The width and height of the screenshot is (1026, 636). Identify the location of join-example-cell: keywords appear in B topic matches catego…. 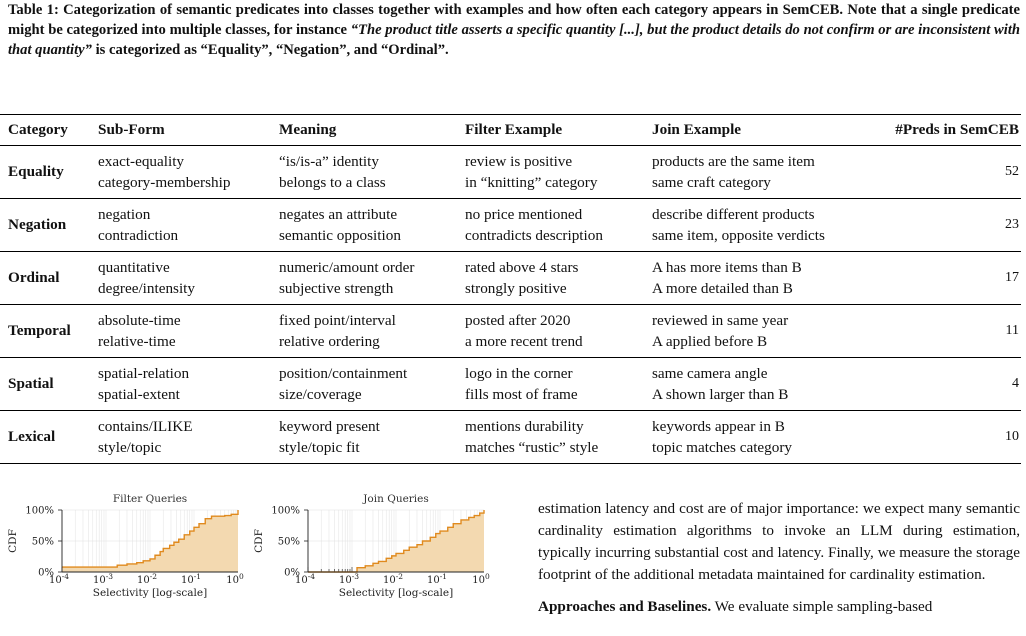
(752, 437).